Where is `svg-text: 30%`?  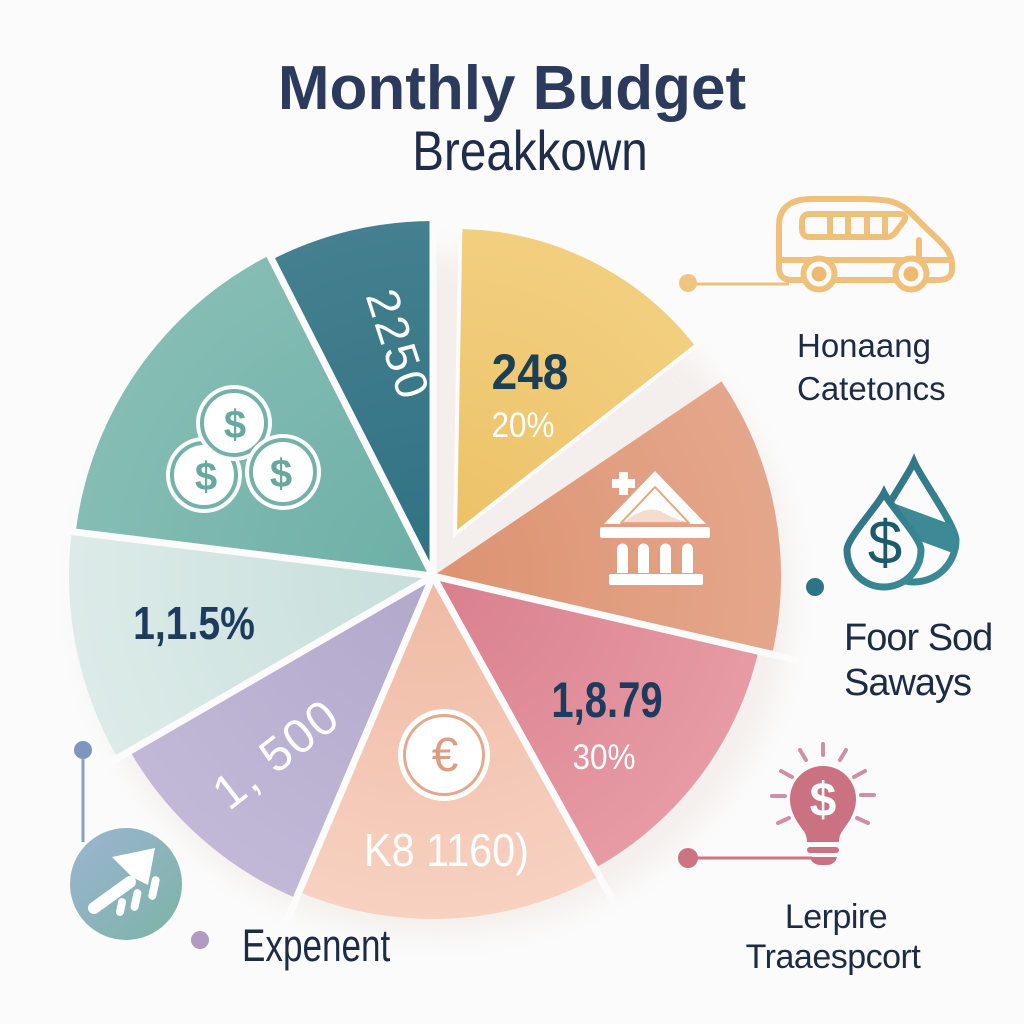
svg-text: 30% is located at coordinates (603, 758).